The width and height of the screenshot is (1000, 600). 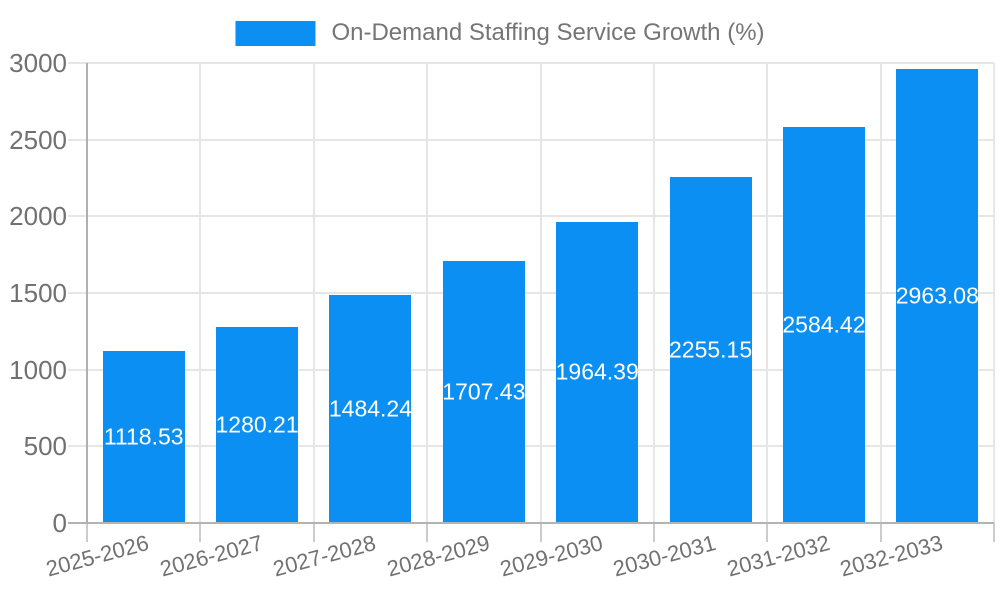 I want to click on bar-value-label: 1484.24, so click(x=370, y=408).